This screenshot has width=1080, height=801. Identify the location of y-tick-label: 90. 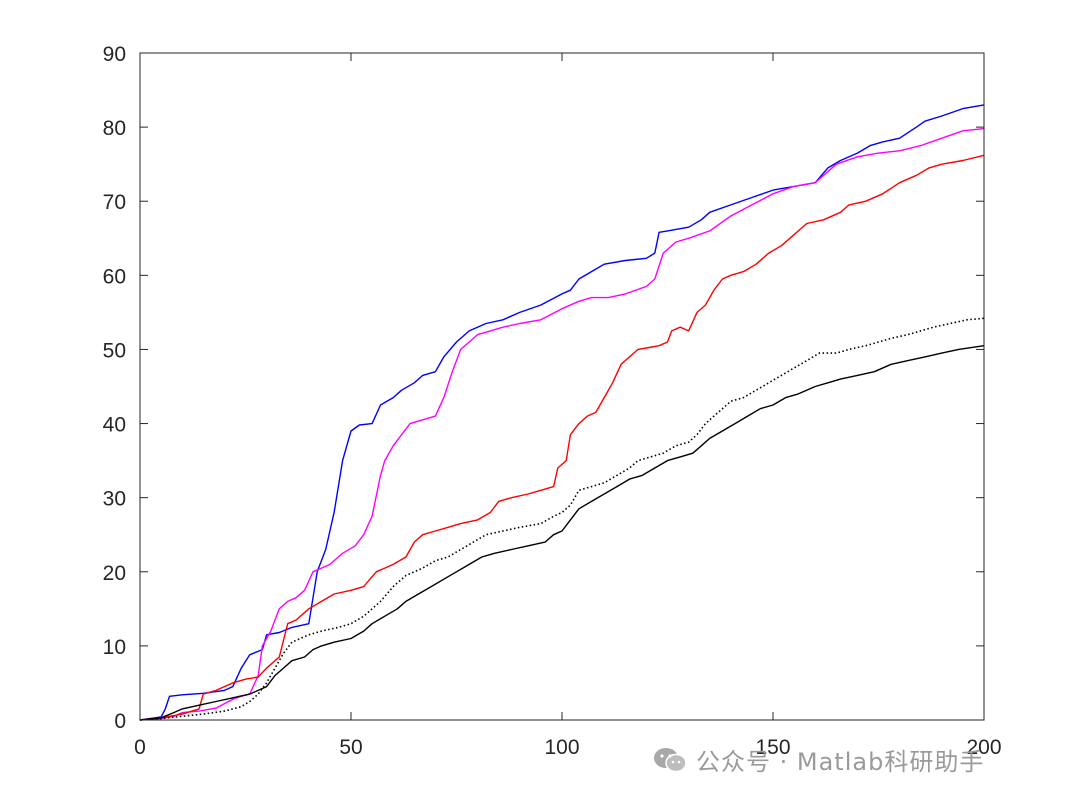
(114, 54).